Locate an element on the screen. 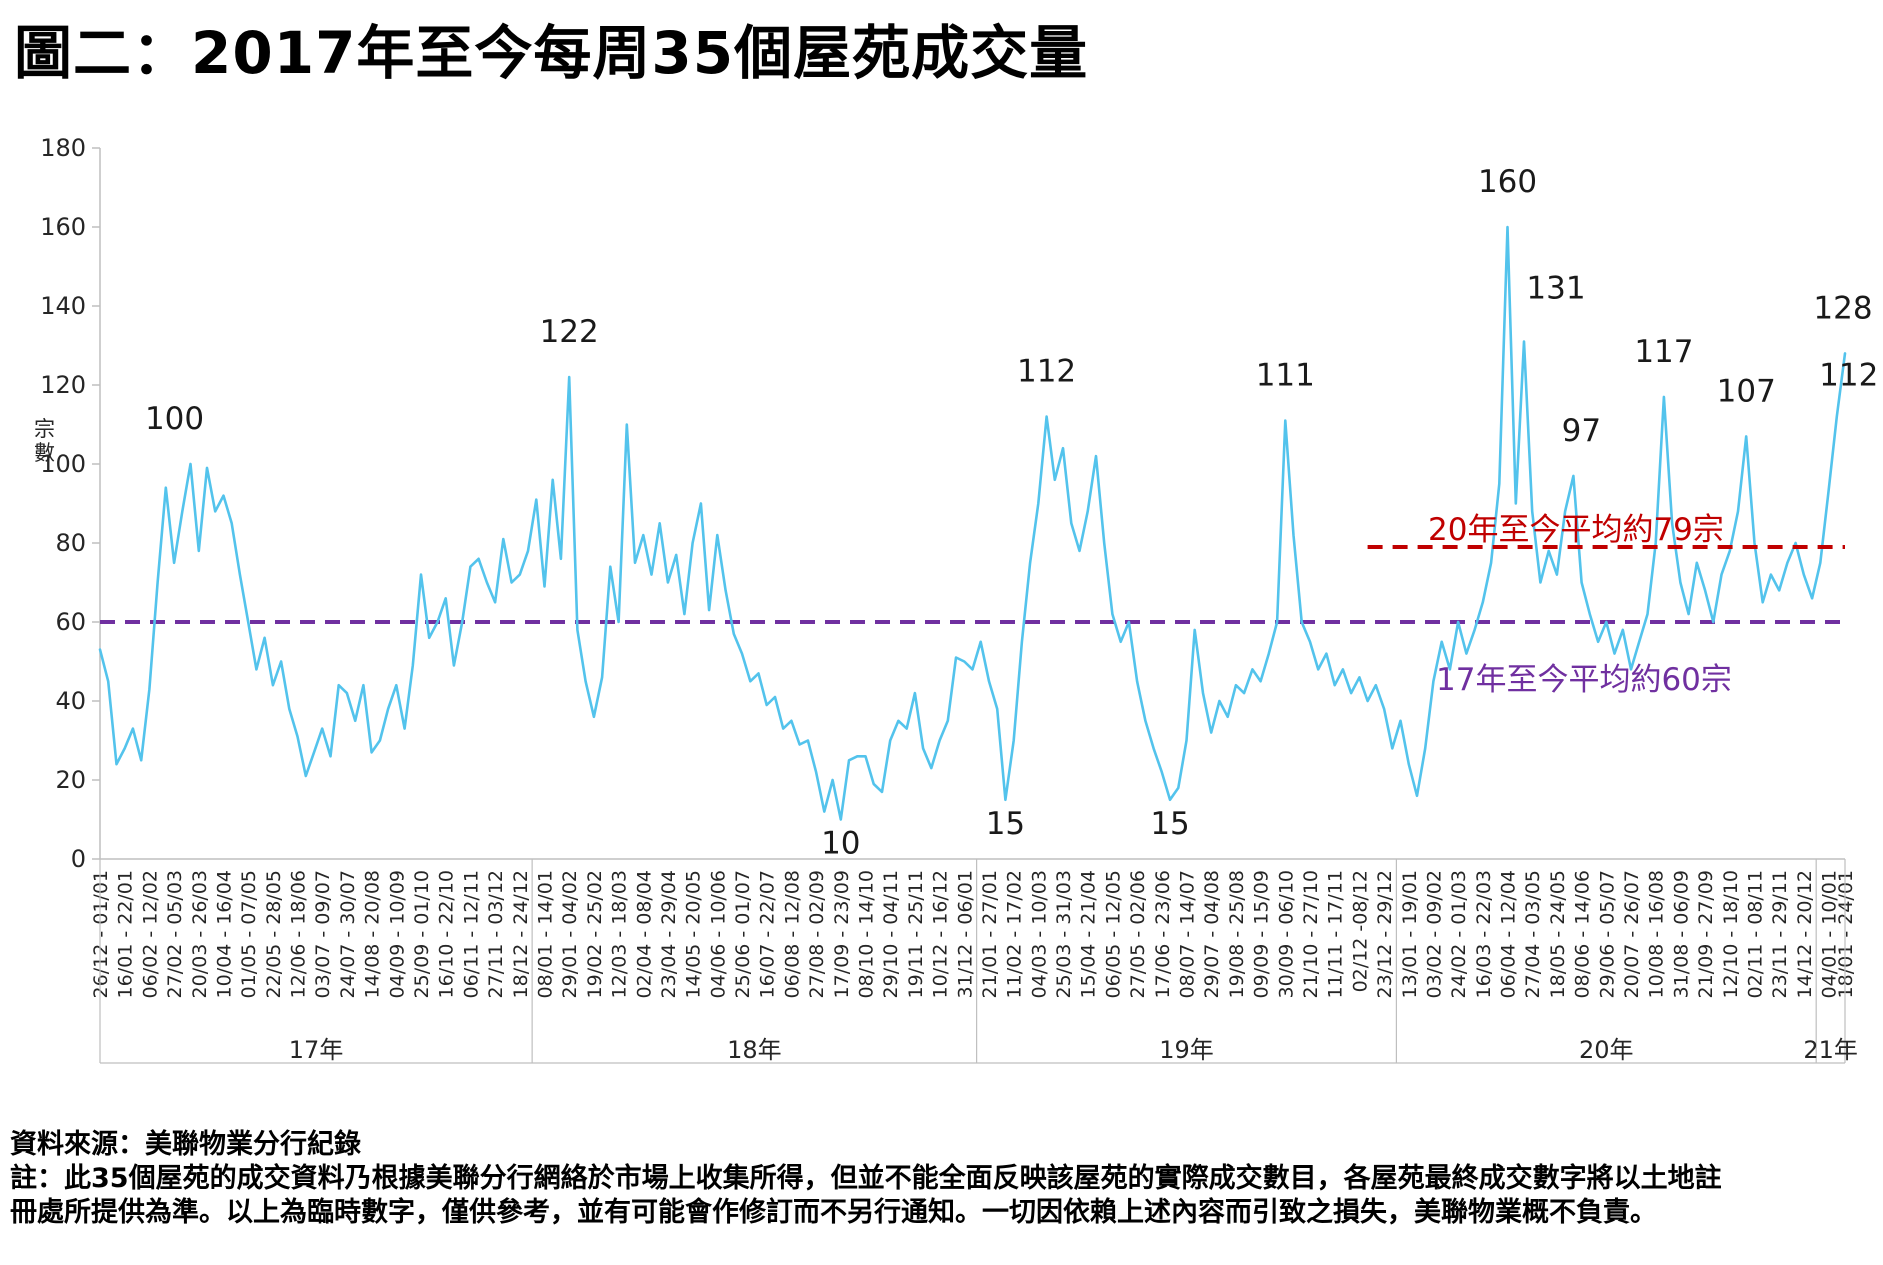 The height and width of the screenshot is (1265, 1883). data-label-131: 131 is located at coordinates (1555, 289).